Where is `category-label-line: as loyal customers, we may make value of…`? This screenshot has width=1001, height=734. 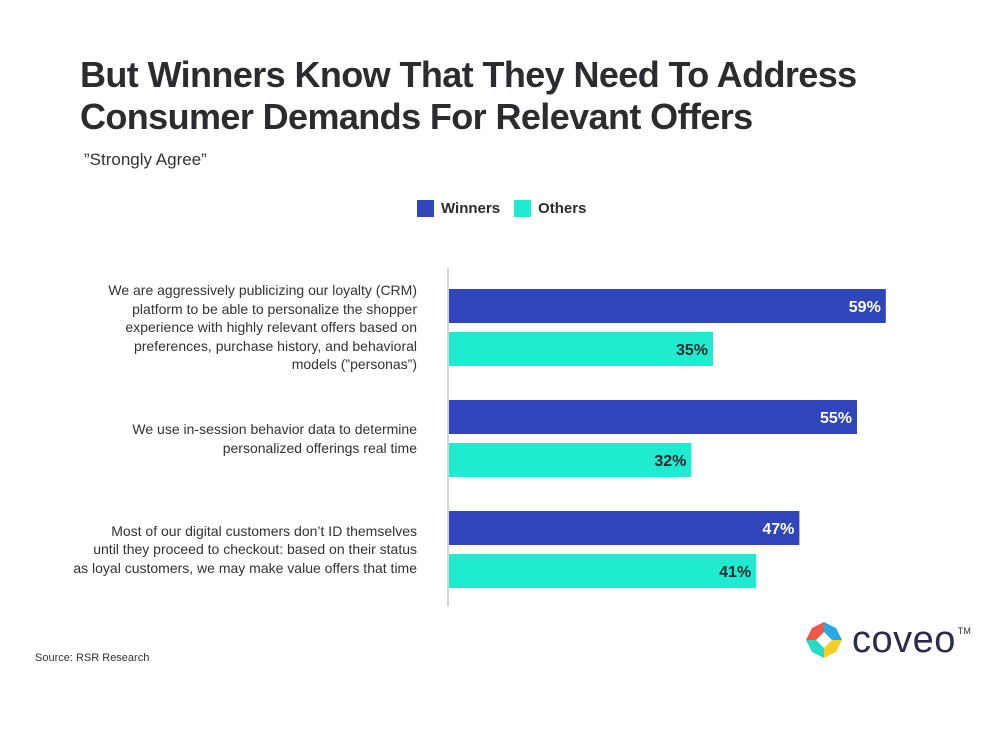 category-label-line: as loyal customers, we may make value of… is located at coordinates (245, 567).